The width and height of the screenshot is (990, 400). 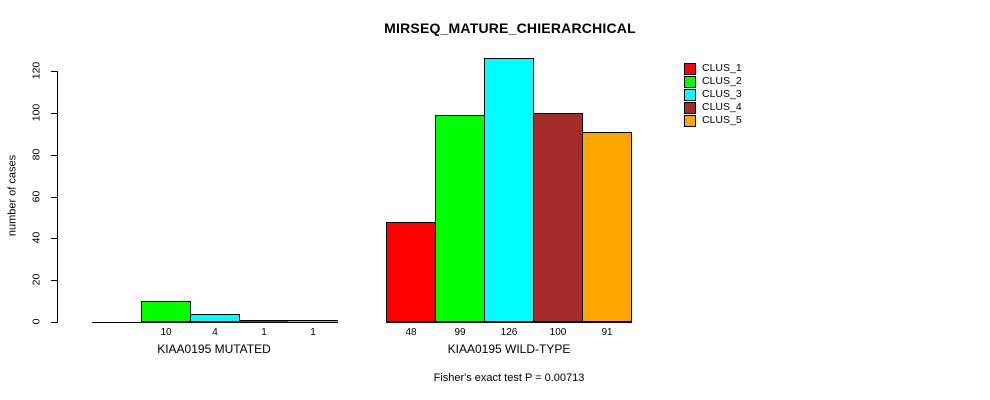 What do you see at coordinates (36, 196) in the screenshot?
I see `y-tick-label: 60` at bounding box center [36, 196].